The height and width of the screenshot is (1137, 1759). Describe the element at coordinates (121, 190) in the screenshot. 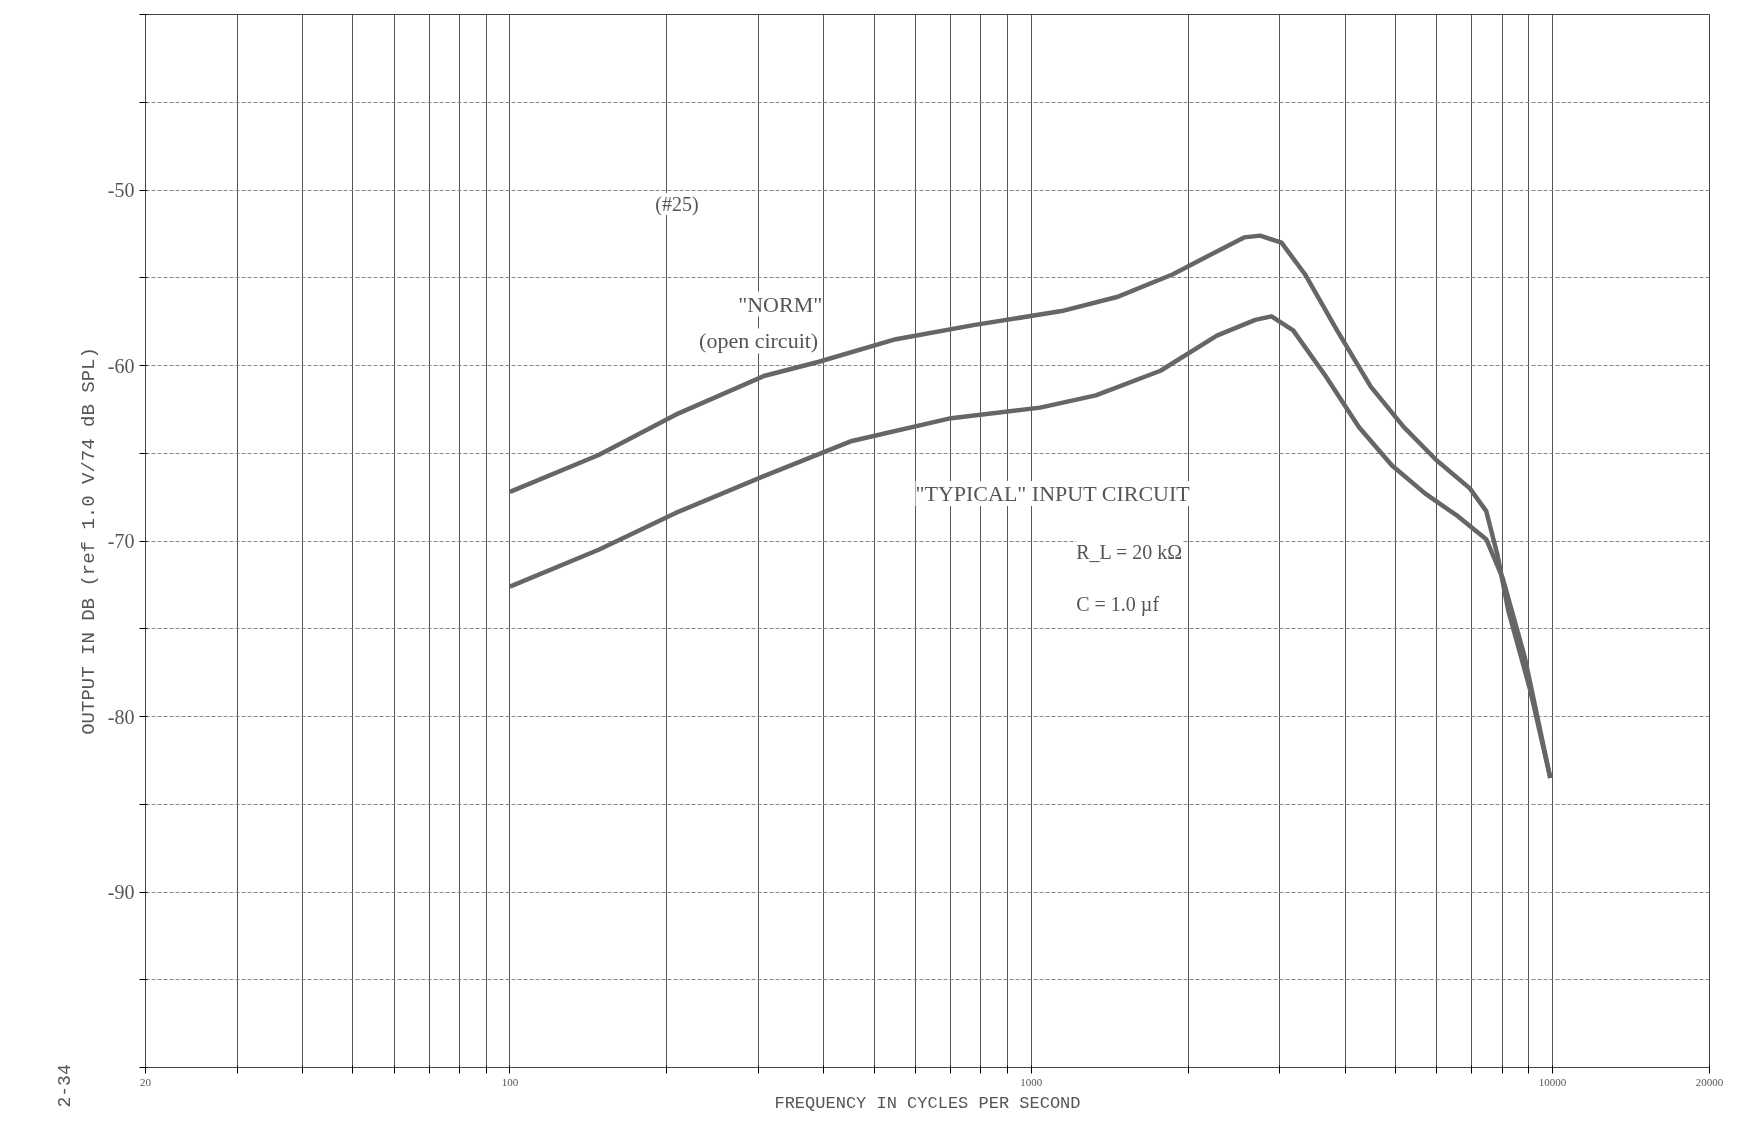

I see `y-tick-label: -50` at that location.